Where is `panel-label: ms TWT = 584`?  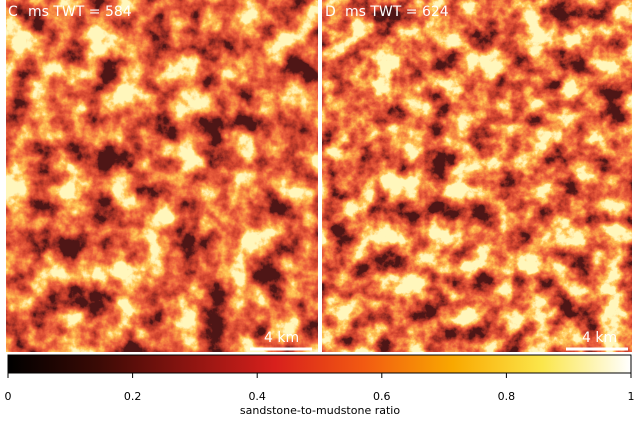 panel-label: ms TWT = 584 is located at coordinates (80, 12).